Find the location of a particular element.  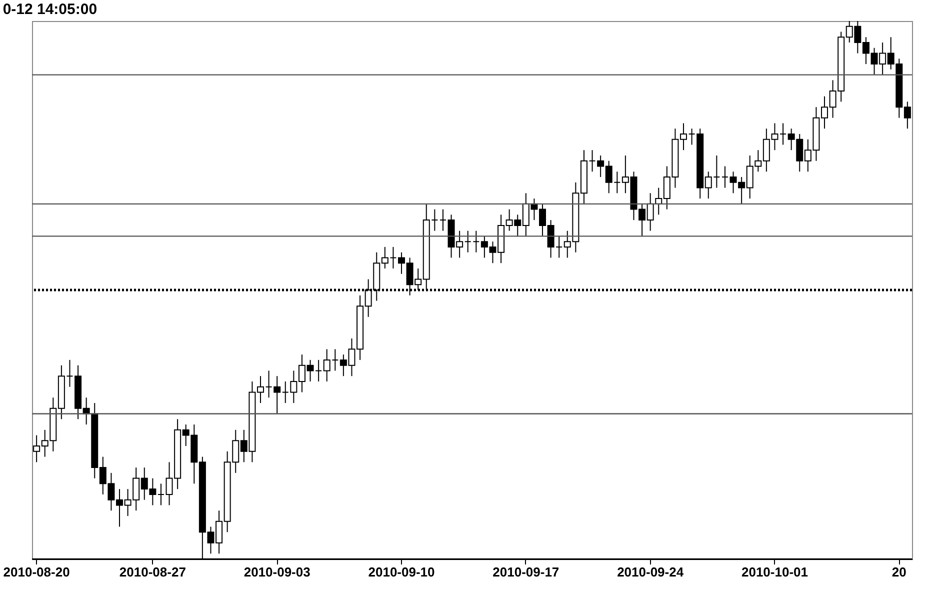

x-tick-label: 2010-10-01 is located at coordinates (774, 572).